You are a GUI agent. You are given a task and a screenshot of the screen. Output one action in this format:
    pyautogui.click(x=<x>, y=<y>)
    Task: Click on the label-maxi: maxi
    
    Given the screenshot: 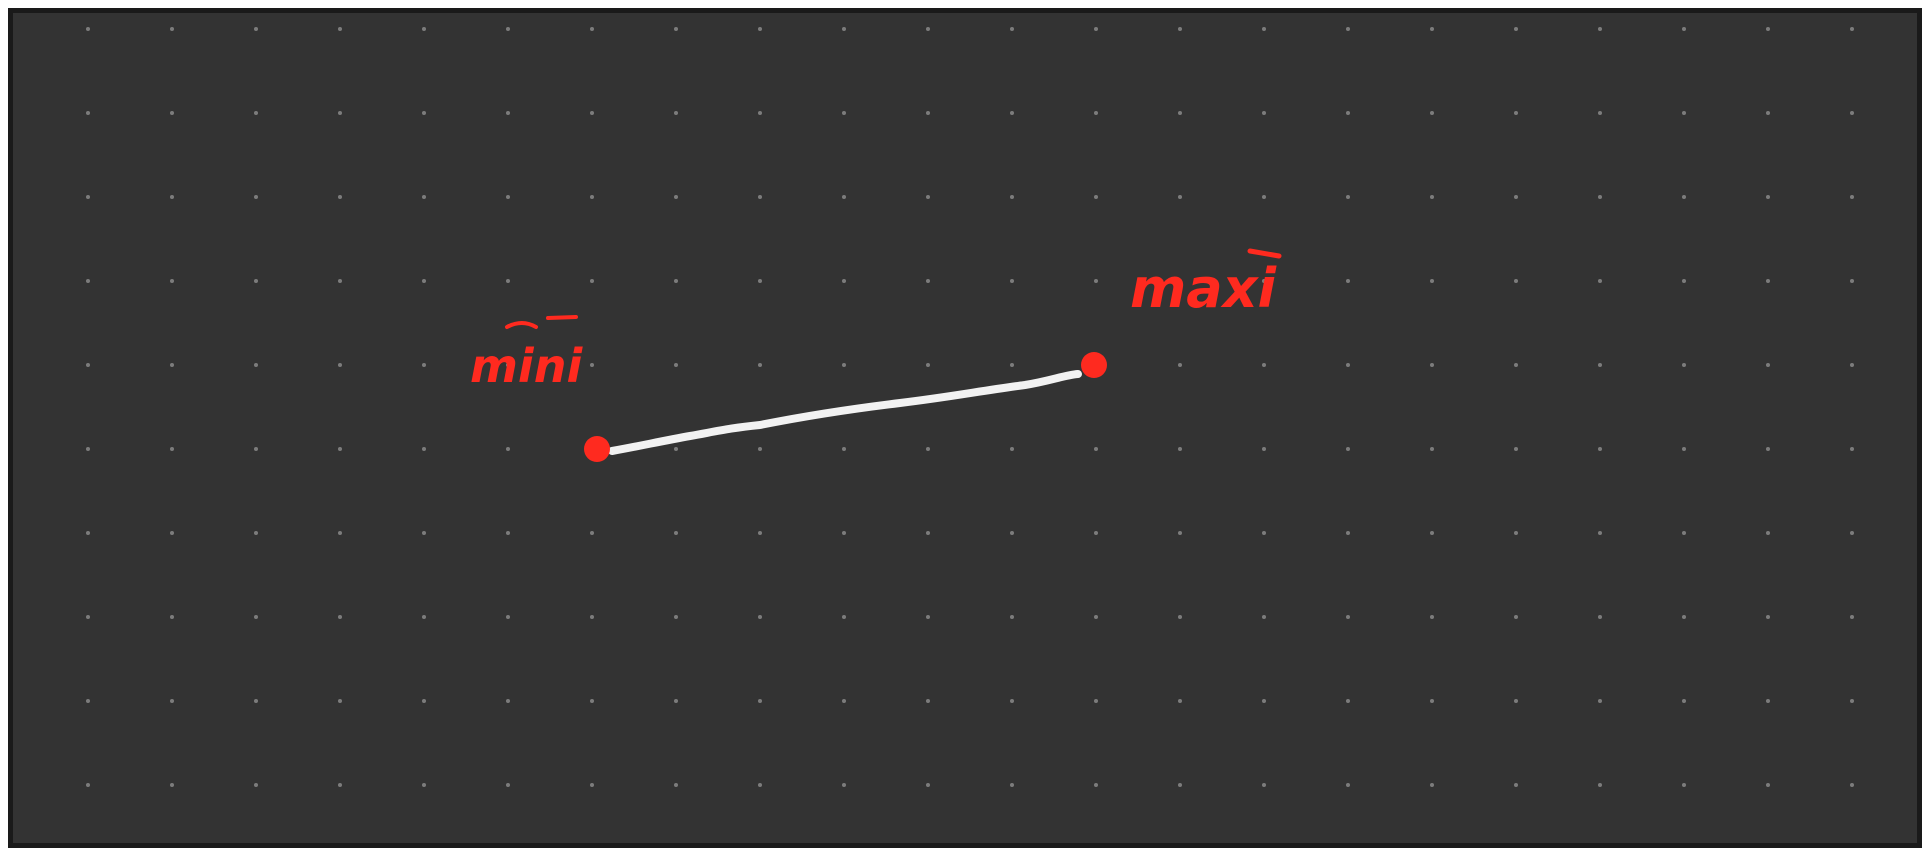 What is the action you would take?
    pyautogui.click(x=1204, y=288)
    